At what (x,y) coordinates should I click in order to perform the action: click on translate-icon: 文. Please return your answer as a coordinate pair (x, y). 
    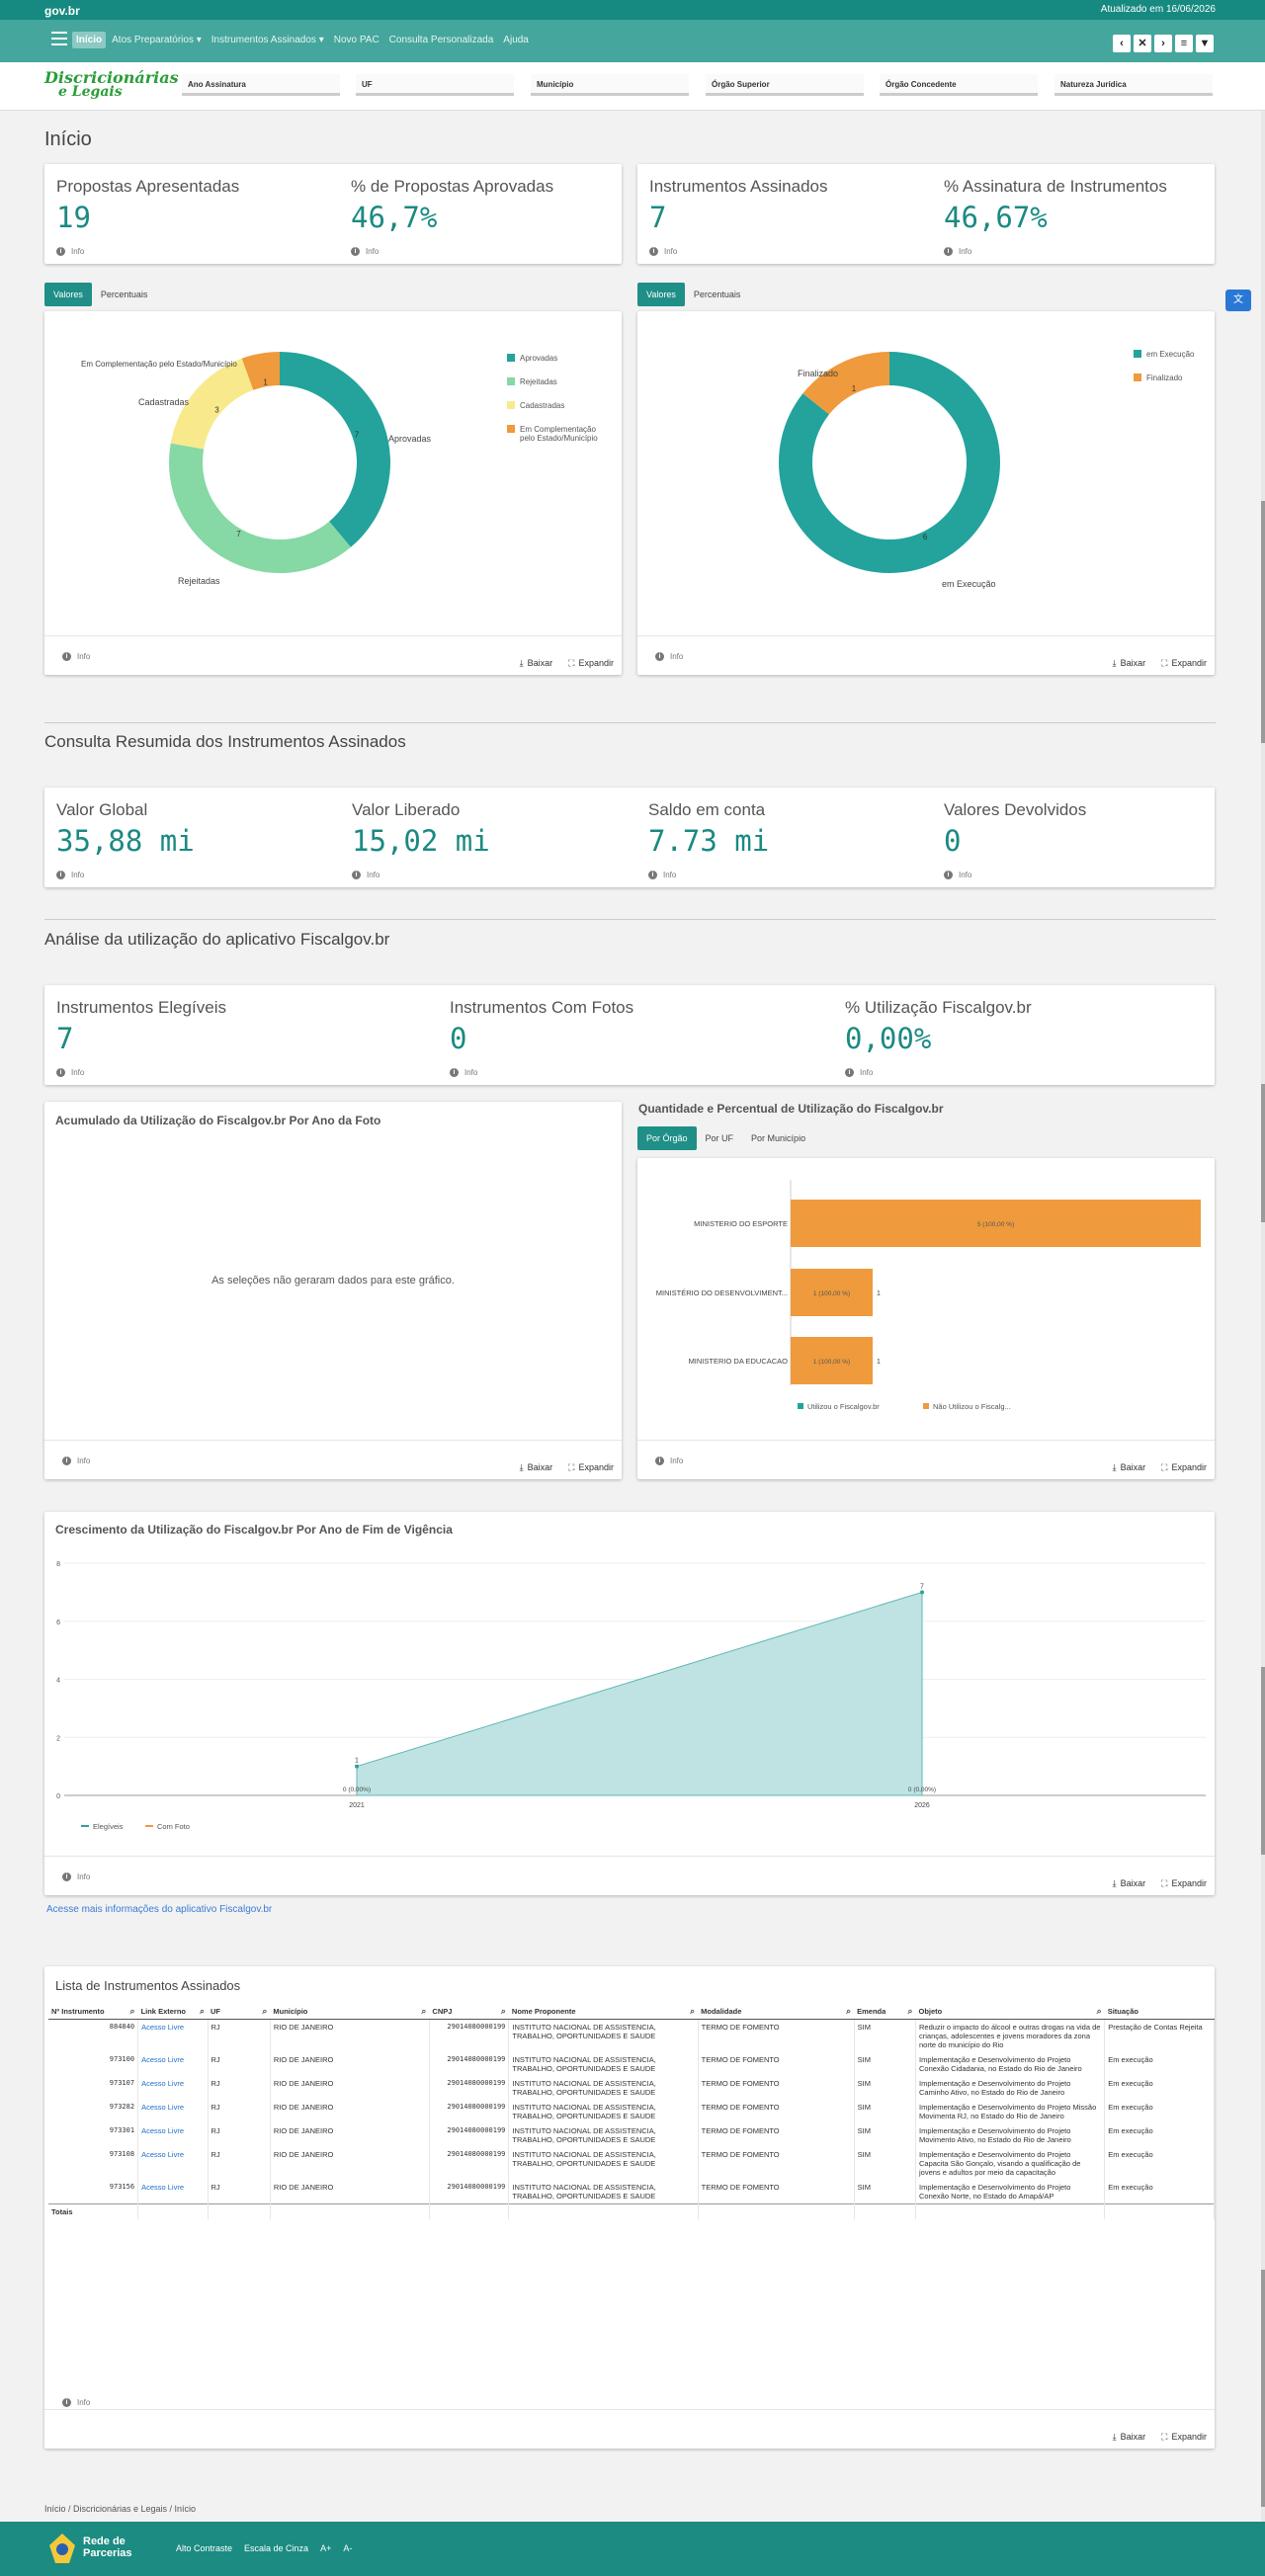
    Looking at the image, I should click on (1238, 300).